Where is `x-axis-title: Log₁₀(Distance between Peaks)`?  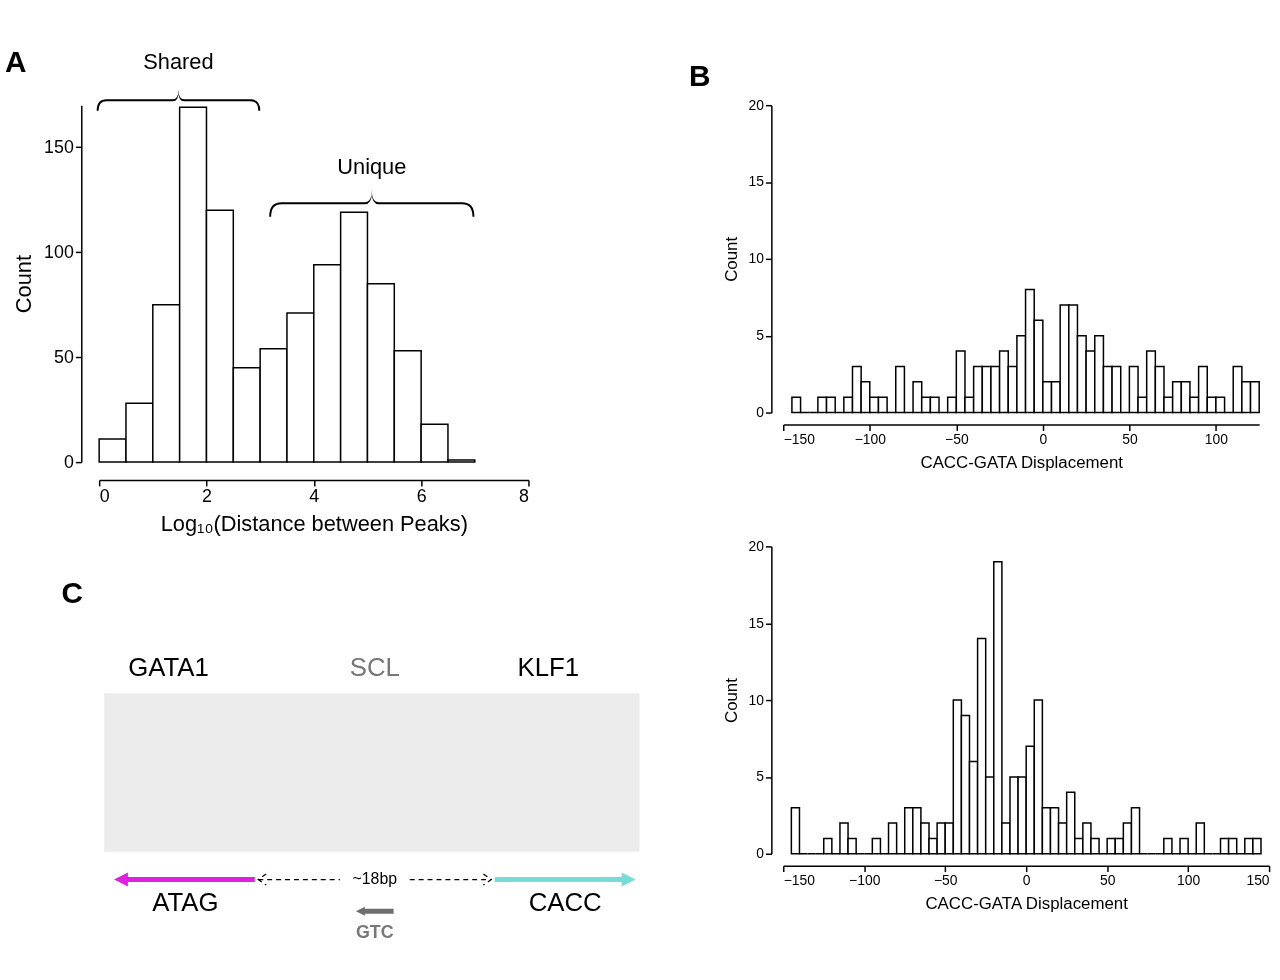
x-axis-title: Log₁₀(Distance between Peaks) is located at coordinates (314, 524).